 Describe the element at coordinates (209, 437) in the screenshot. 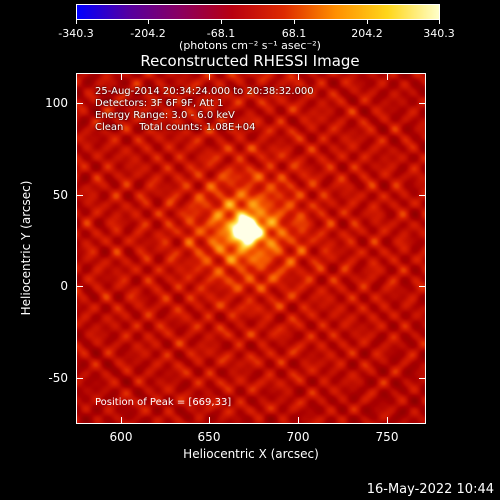

I see `x-tick-label: 650` at that location.